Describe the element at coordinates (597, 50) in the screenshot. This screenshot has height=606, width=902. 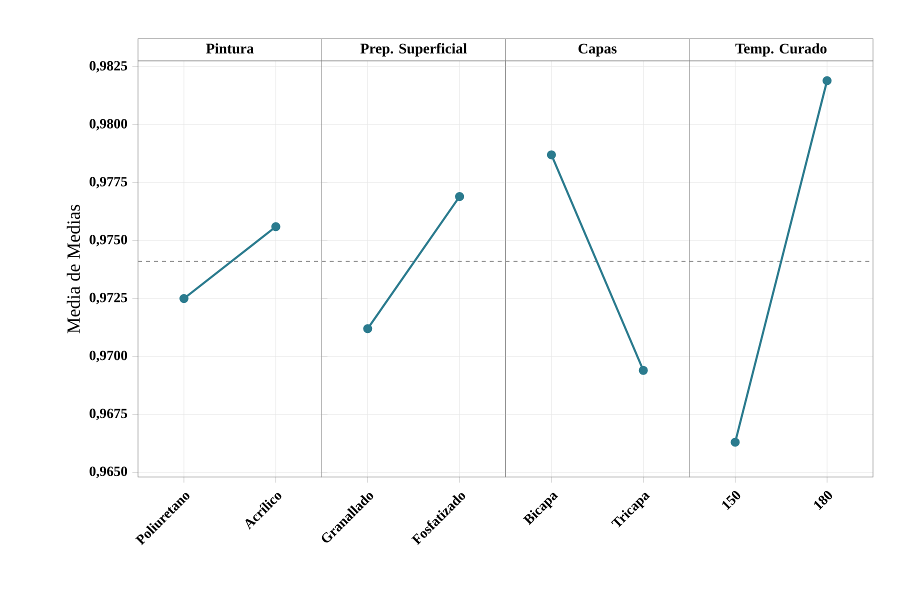
I see `chart-title: Capas` at that location.